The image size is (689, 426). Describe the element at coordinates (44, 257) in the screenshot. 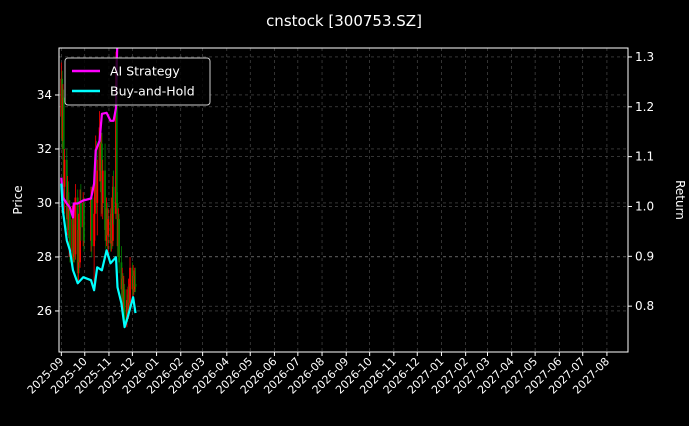

I see `y-tick-label: 28` at that location.